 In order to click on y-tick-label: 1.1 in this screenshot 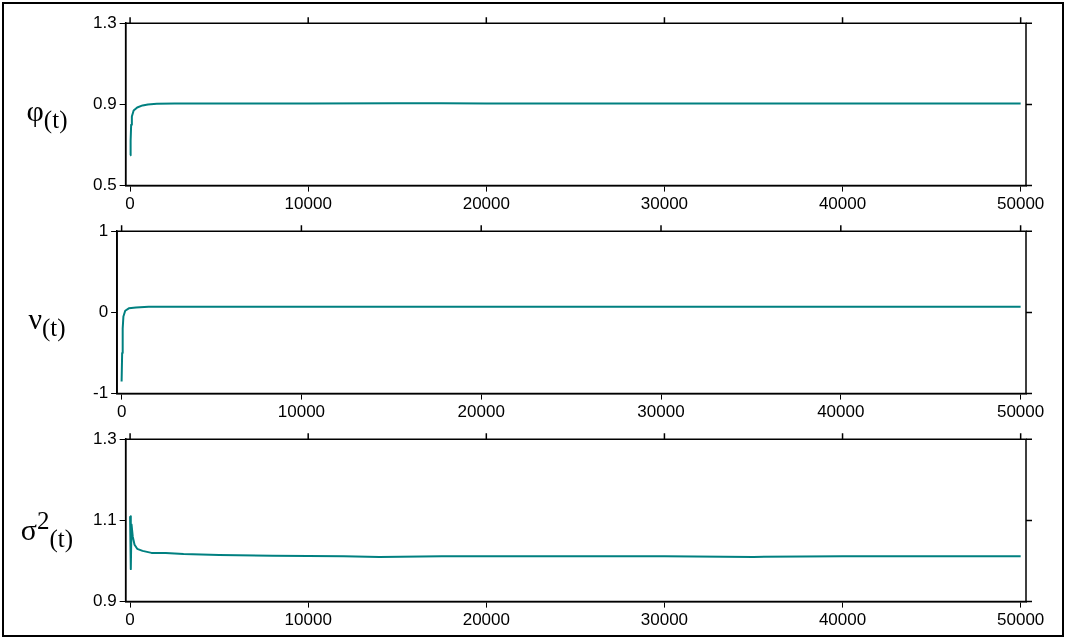, I will do `click(104, 520)`.